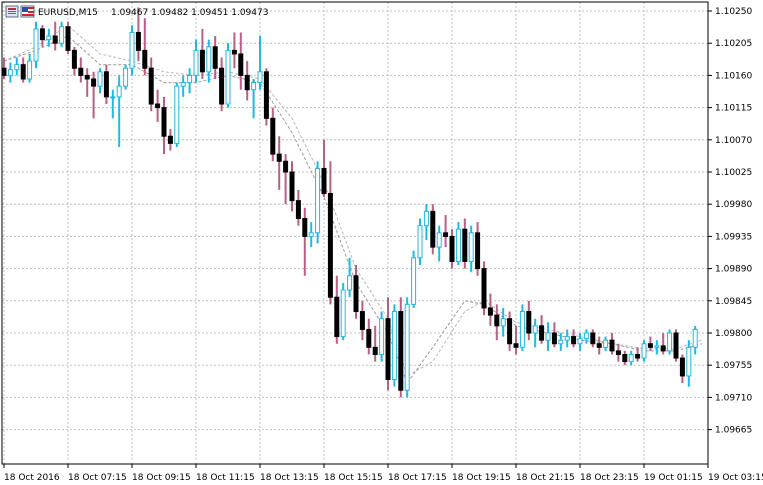 Image resolution: width=763 pixels, height=485 pixels. What do you see at coordinates (27, 11) in the screenshot?
I see `currency-flag-icon` at bounding box center [27, 11].